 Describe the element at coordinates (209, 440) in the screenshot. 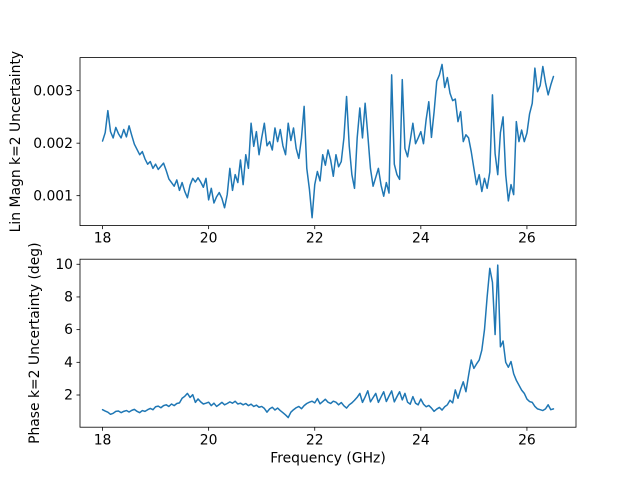

I see `phase-uncertainty-xtick-label: 20` at that location.